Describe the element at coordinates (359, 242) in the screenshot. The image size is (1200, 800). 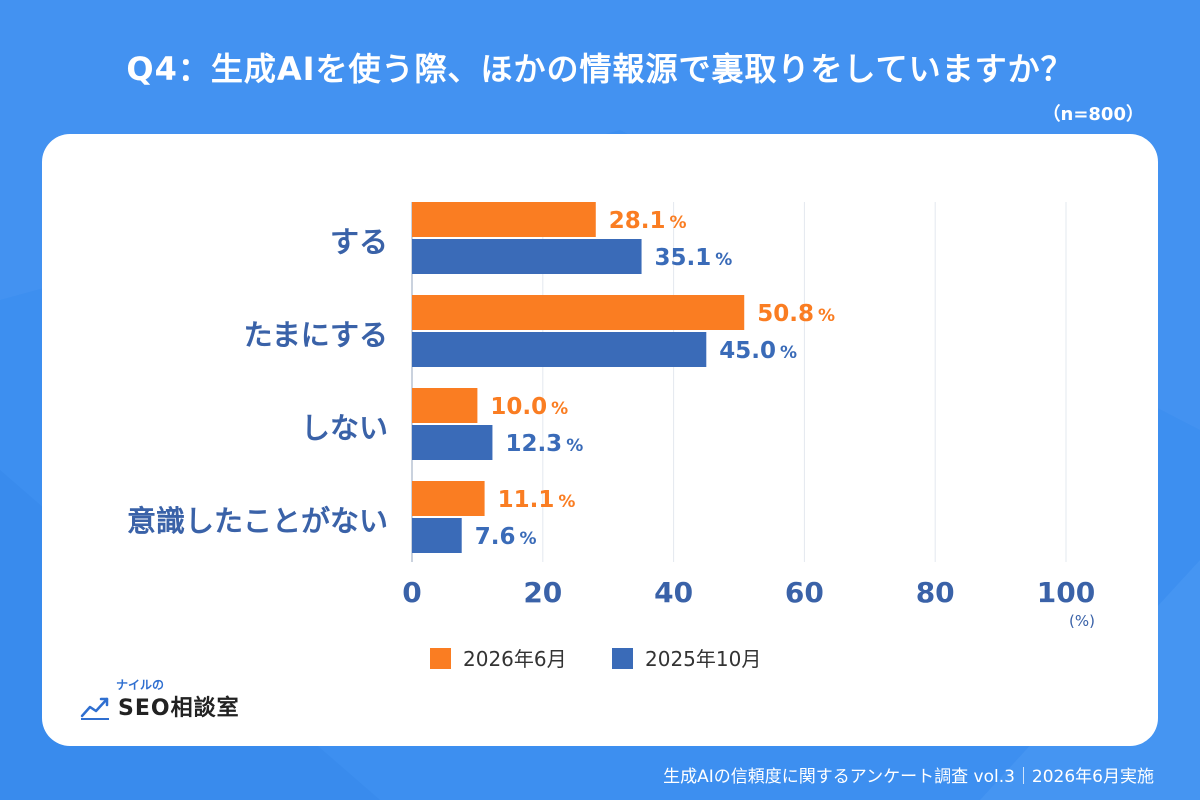
I see `category-label: する` at that location.